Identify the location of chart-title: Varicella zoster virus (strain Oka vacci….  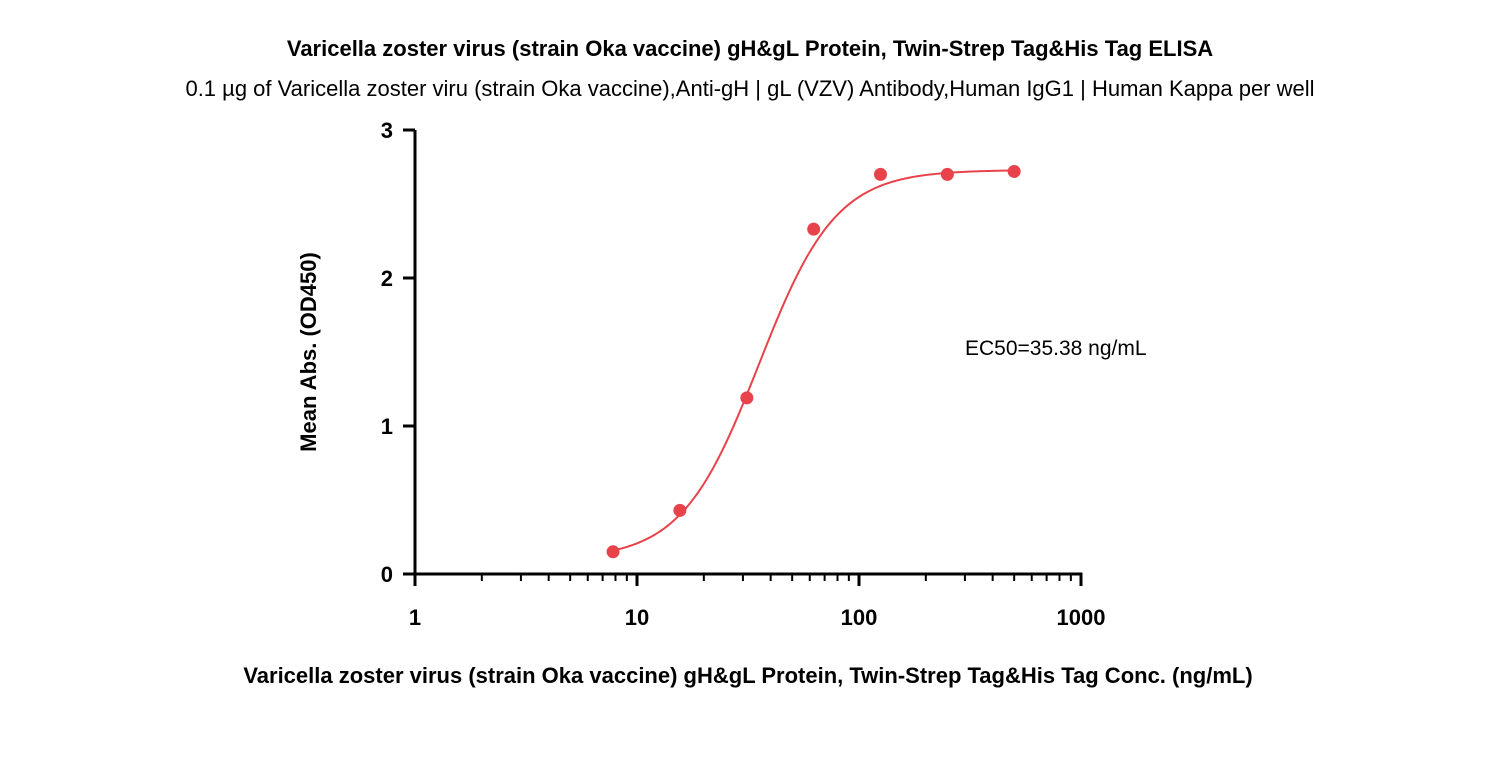
(750, 48).